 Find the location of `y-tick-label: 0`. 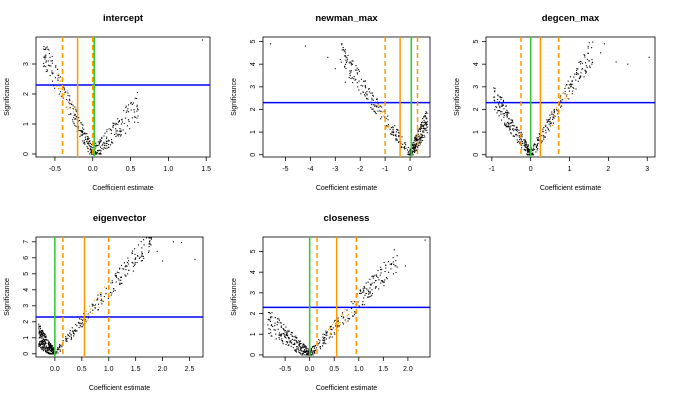

y-tick-label: 0 is located at coordinates (476, 155).